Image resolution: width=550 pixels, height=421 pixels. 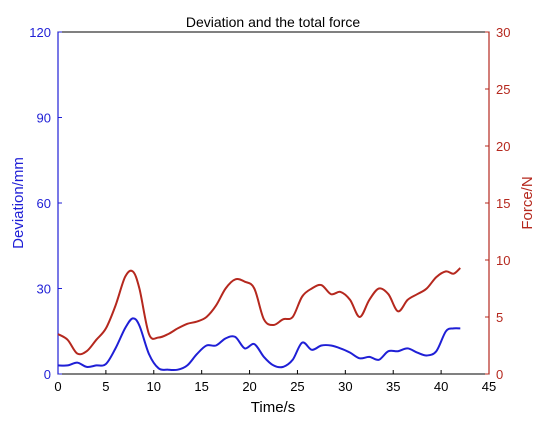 What do you see at coordinates (273, 407) in the screenshot?
I see `x-axis-label: Time/s` at bounding box center [273, 407].